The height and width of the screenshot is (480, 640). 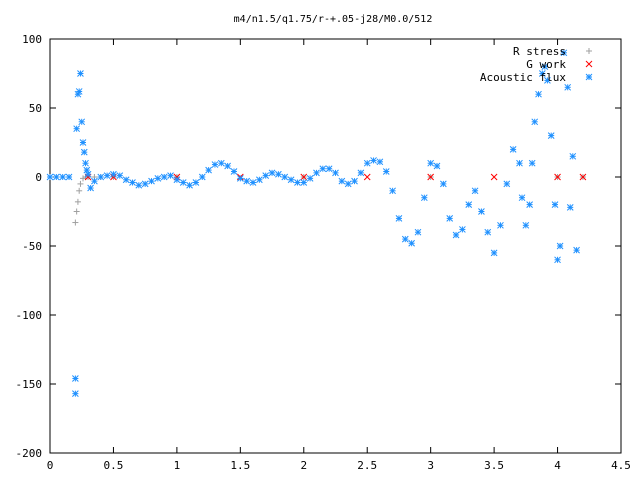 What do you see at coordinates (50, 465) in the screenshot?
I see `x-tick-label: 0` at bounding box center [50, 465].